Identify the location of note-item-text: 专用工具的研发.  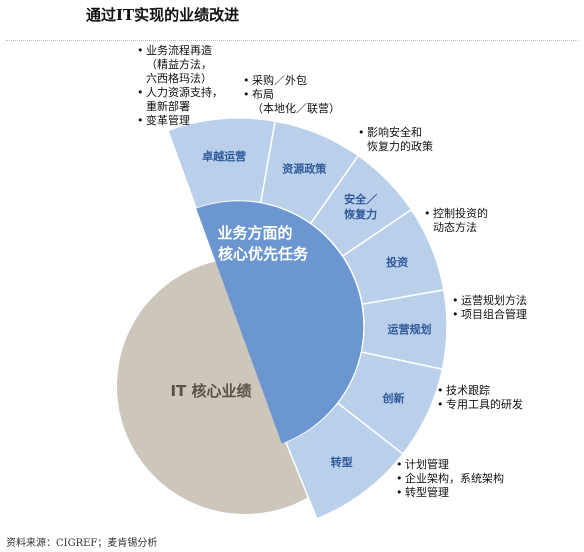
(484, 404).